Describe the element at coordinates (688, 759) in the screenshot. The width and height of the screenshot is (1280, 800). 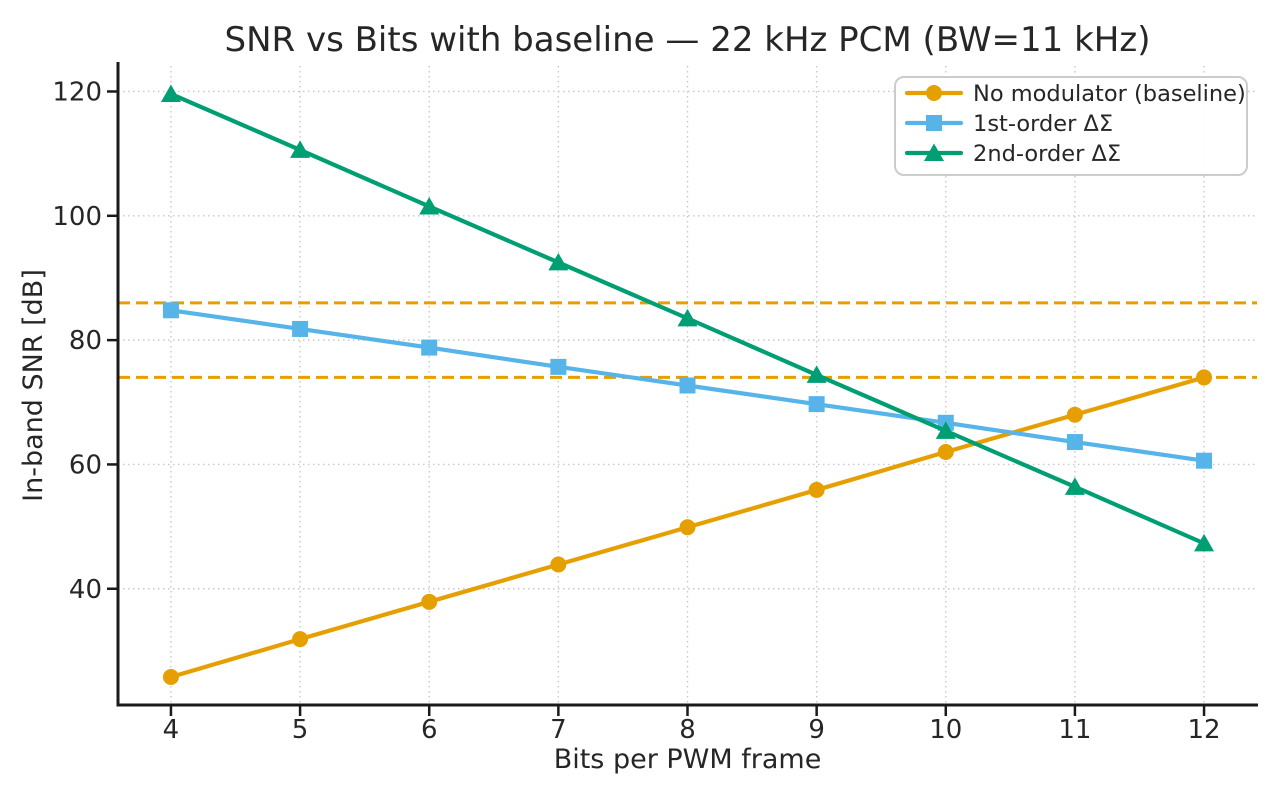
I see `x-axis-label: Bits per PWM frame` at that location.